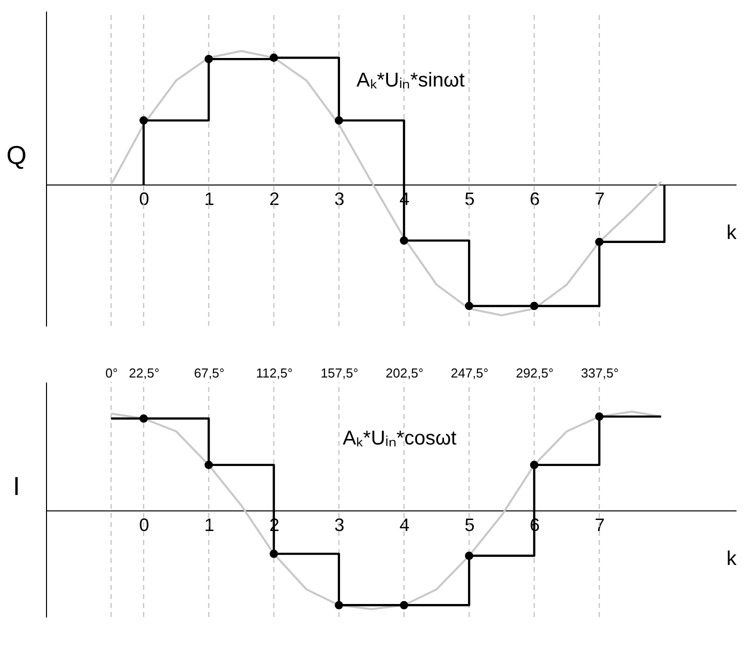 The width and height of the screenshot is (752, 670). Describe the element at coordinates (469, 373) in the screenshot. I see `x2-tick-label: 247,5°` at that location.